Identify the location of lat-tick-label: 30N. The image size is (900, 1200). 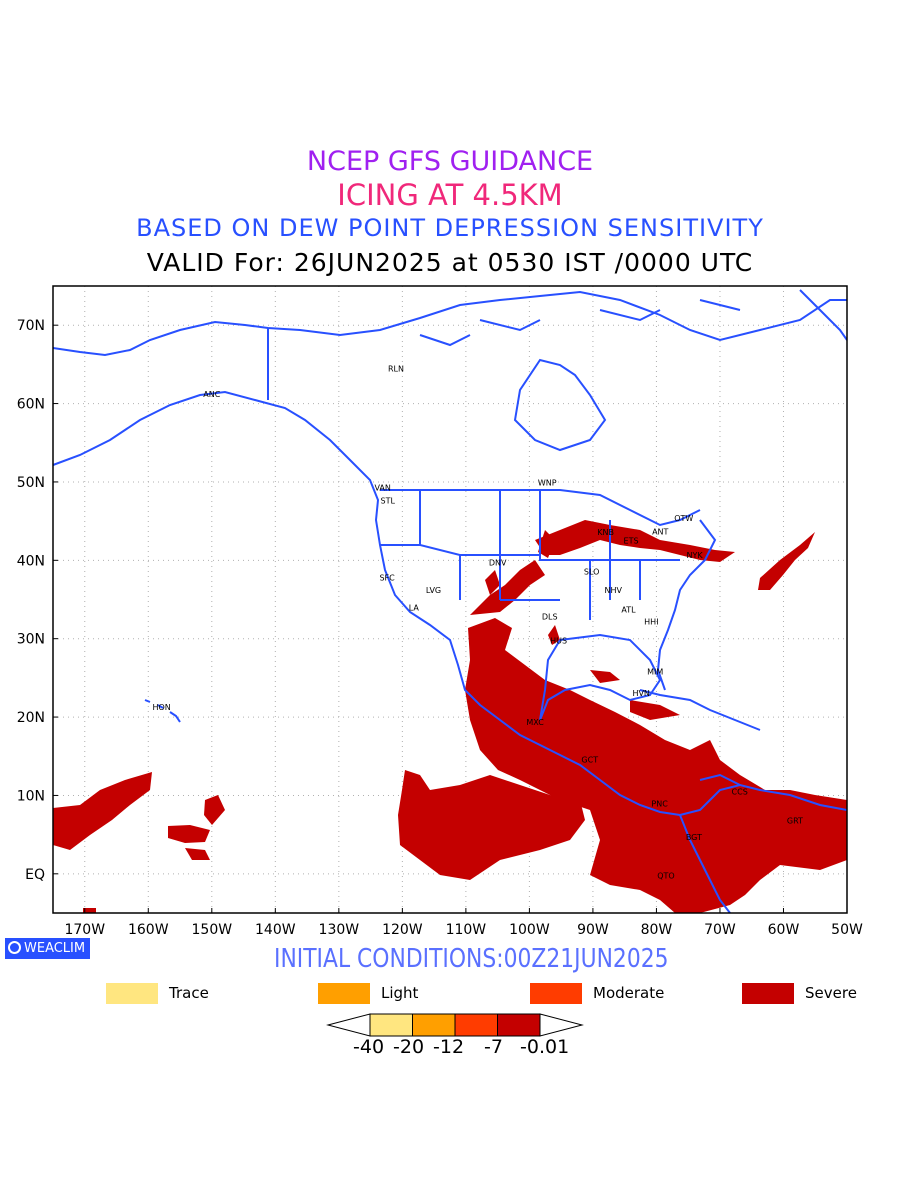
(31, 640).